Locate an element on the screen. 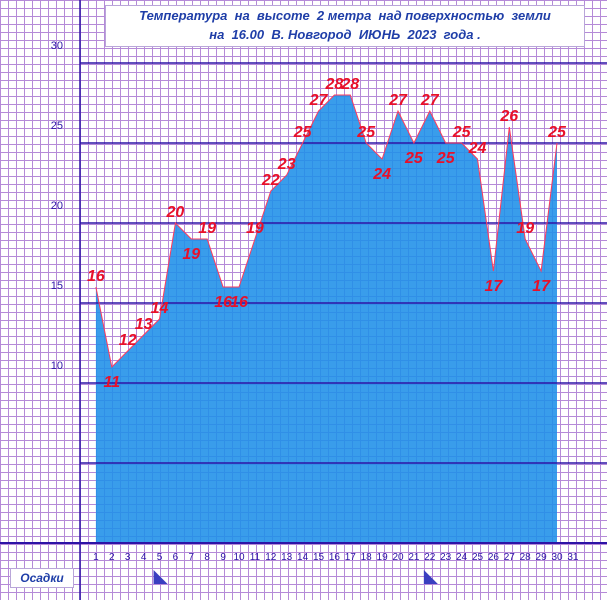  x-tick-label: 26 is located at coordinates (494, 557).